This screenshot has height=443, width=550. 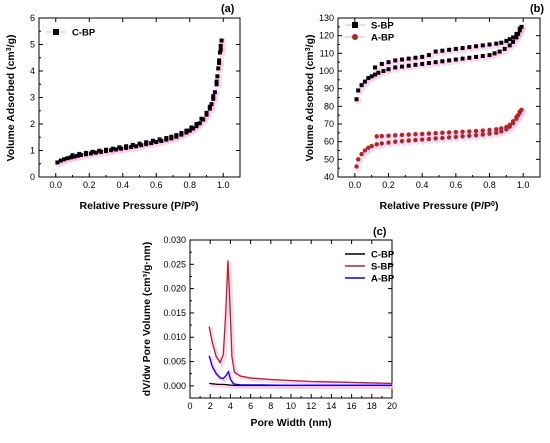 I want to click on x-tick-label: 4, so click(x=230, y=406).